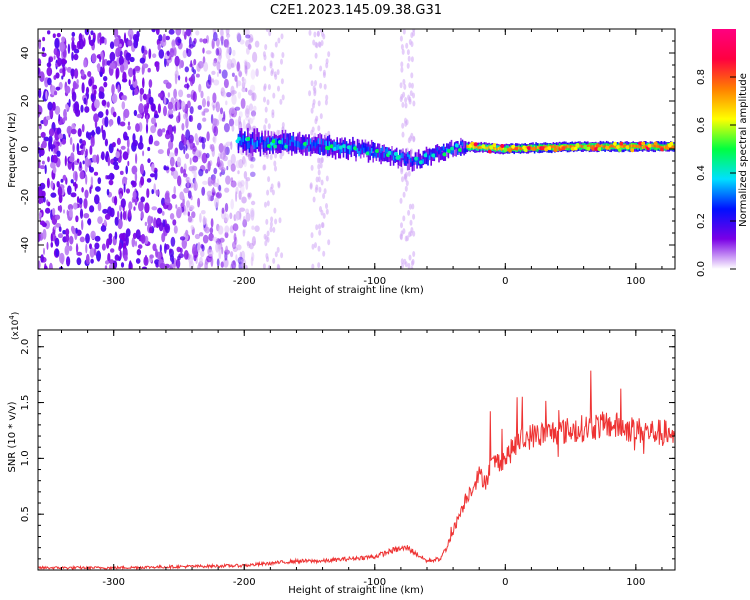 The width and height of the screenshot is (750, 600). Describe the element at coordinates (374, 281) in the screenshot. I see `x-tick-label: -100` at that location.